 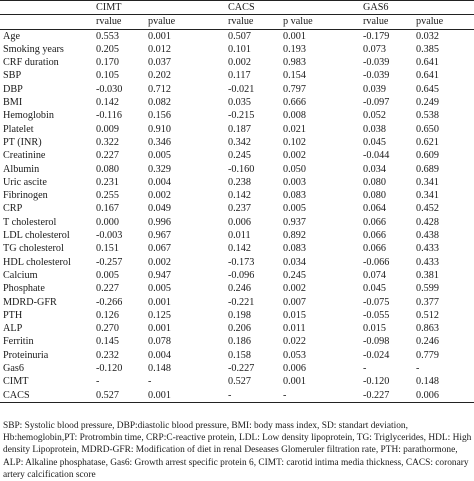 What do you see at coordinates (13, 369) in the screenshot?
I see `row-label: Gas6` at bounding box center [13, 369].